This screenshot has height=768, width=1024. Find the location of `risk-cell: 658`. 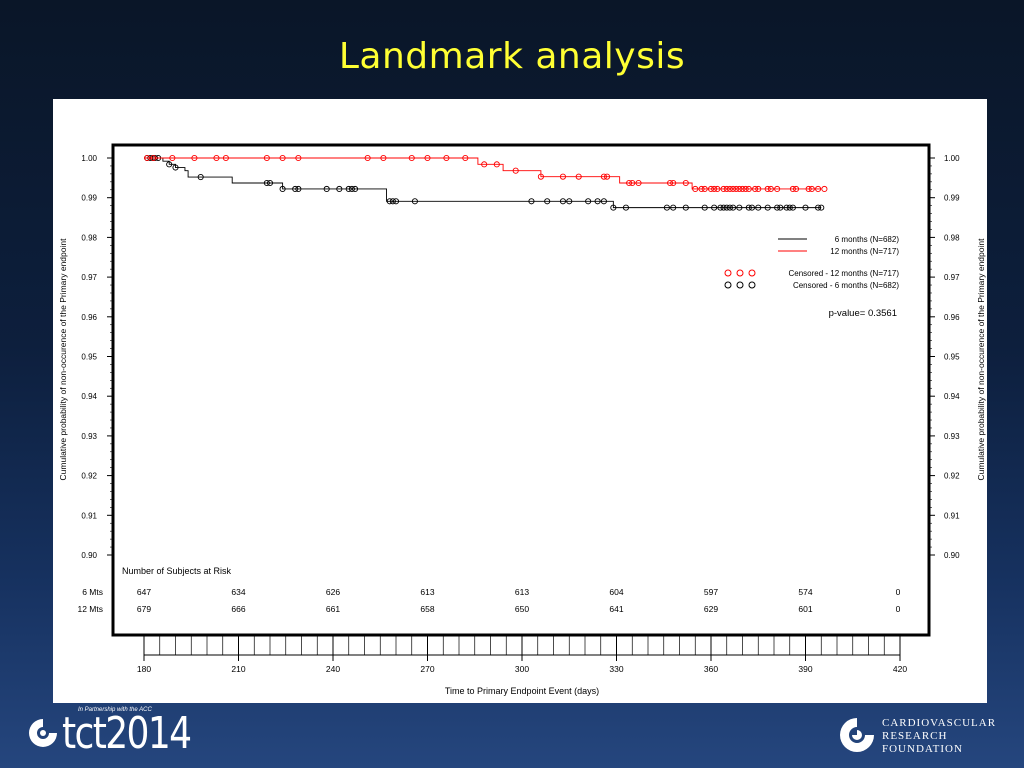

risk-cell: 658 is located at coordinates (427, 609).